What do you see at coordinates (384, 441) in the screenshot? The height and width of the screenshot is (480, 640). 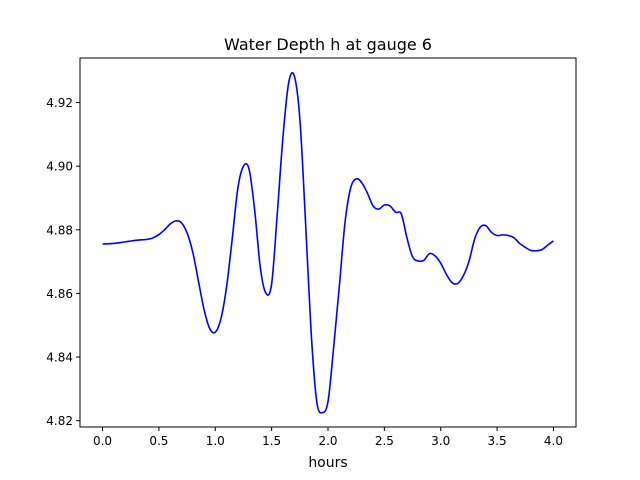 I see `x-tick-label: 2.5` at bounding box center [384, 441].